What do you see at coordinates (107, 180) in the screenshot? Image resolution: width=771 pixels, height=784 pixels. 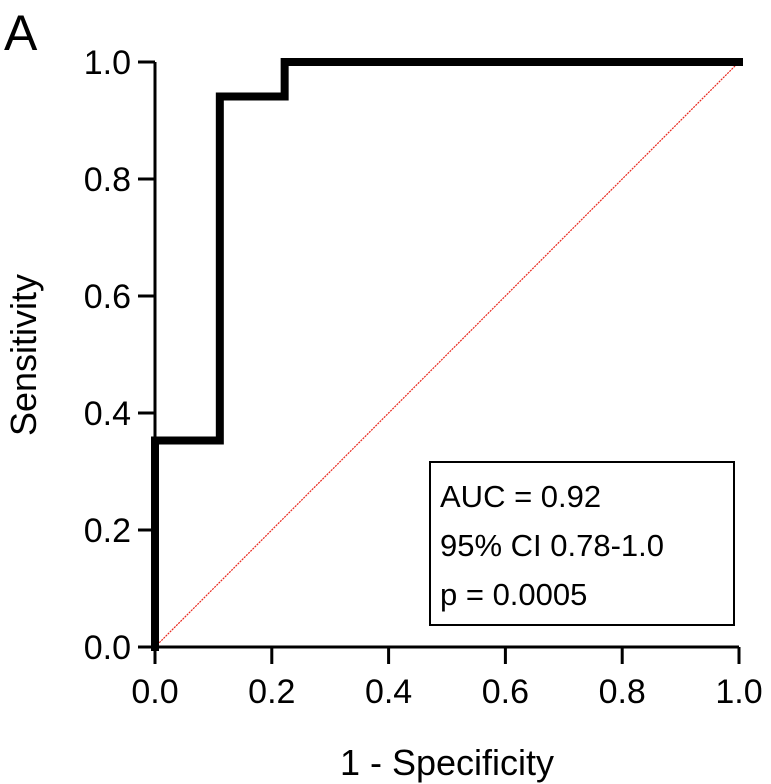 I see `y-tick-label: 0.8` at bounding box center [107, 180].